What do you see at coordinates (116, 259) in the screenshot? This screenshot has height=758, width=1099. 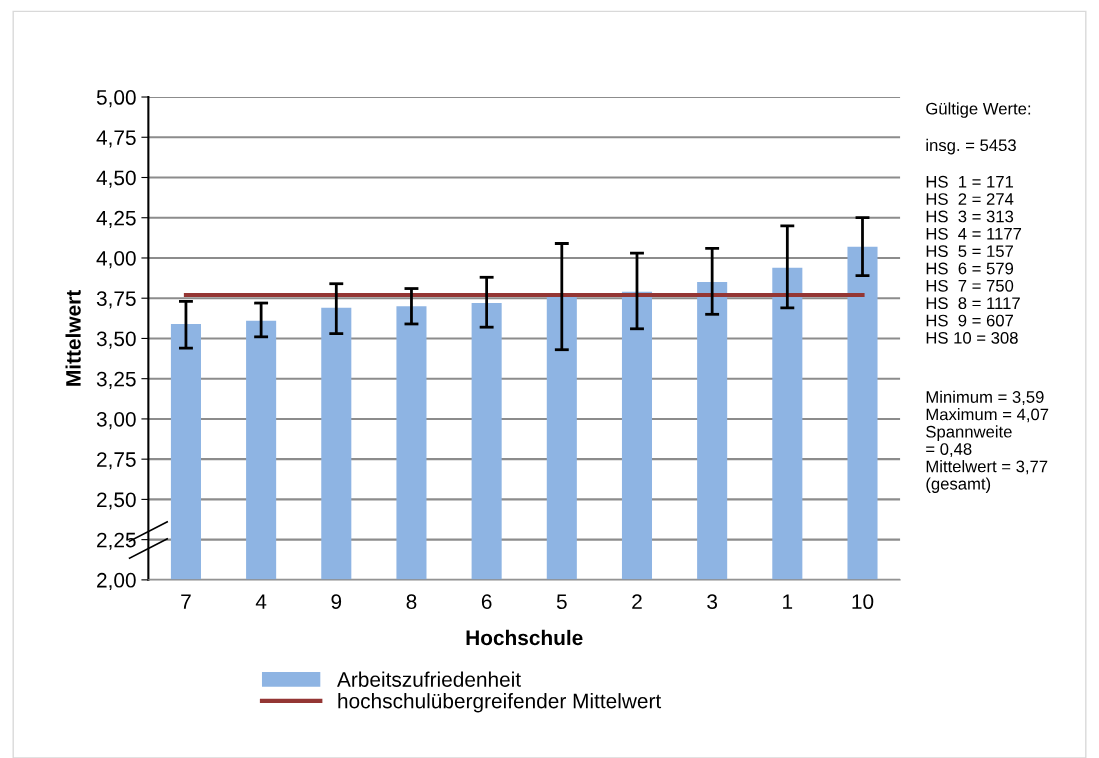 I see `y-tick-label: 4,00` at bounding box center [116, 259].